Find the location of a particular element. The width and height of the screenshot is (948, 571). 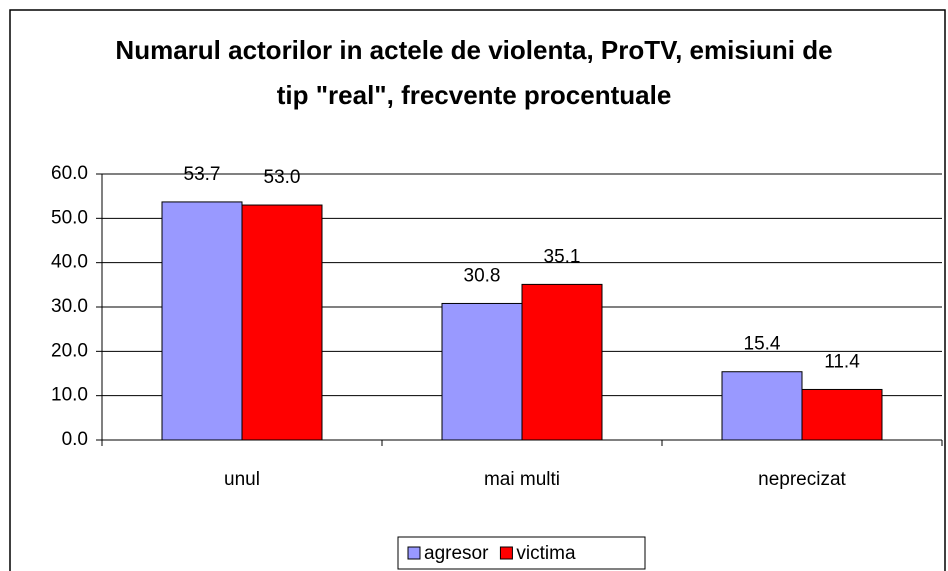

x-tick-label: unul is located at coordinates (242, 479).